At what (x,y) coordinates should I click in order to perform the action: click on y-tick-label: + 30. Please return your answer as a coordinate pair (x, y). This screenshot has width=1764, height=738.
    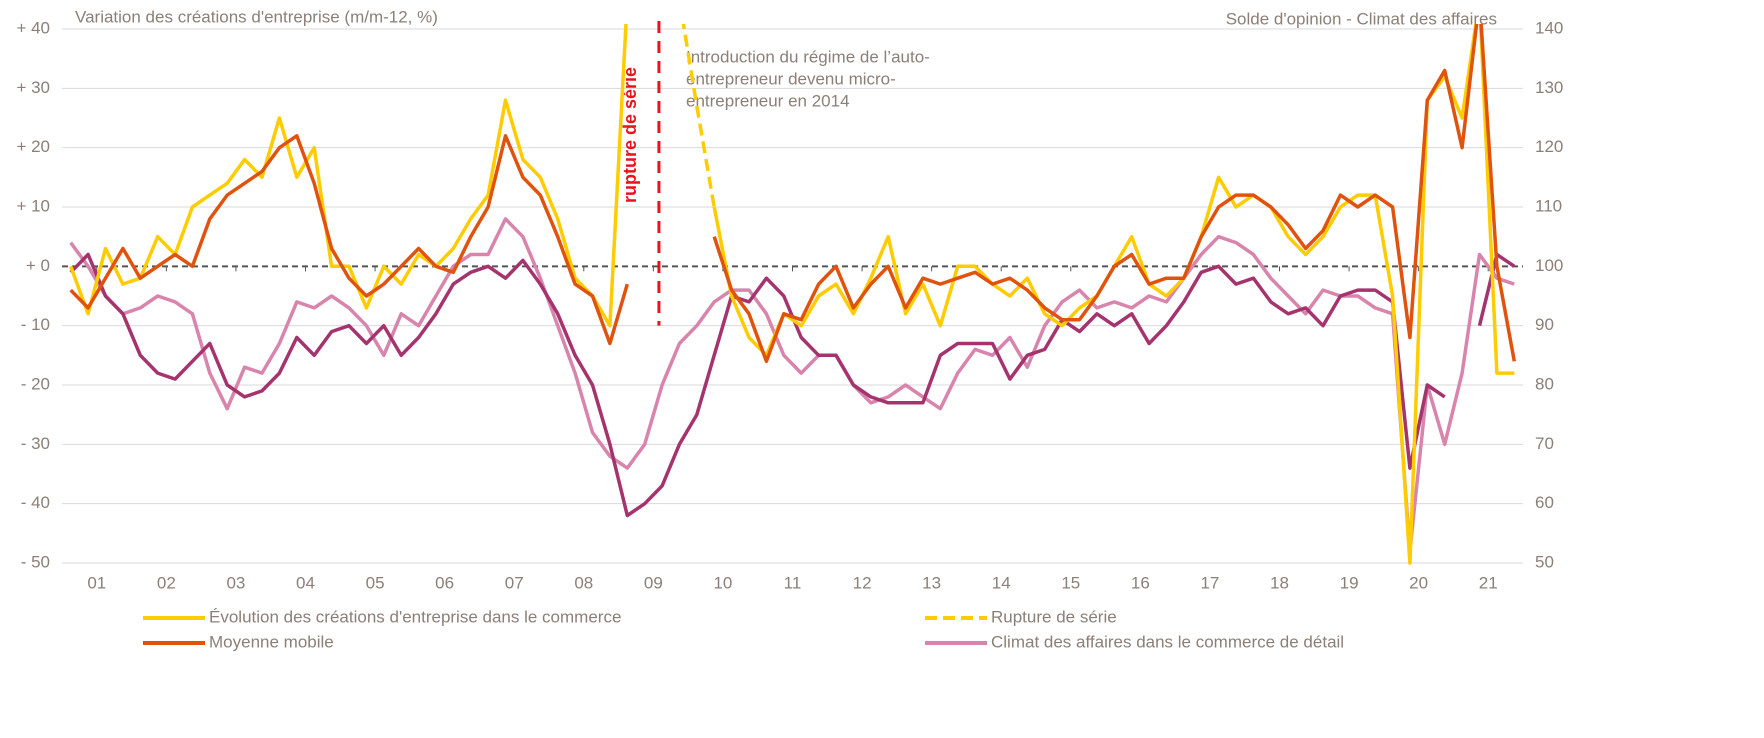
    Looking at the image, I should click on (33, 87).